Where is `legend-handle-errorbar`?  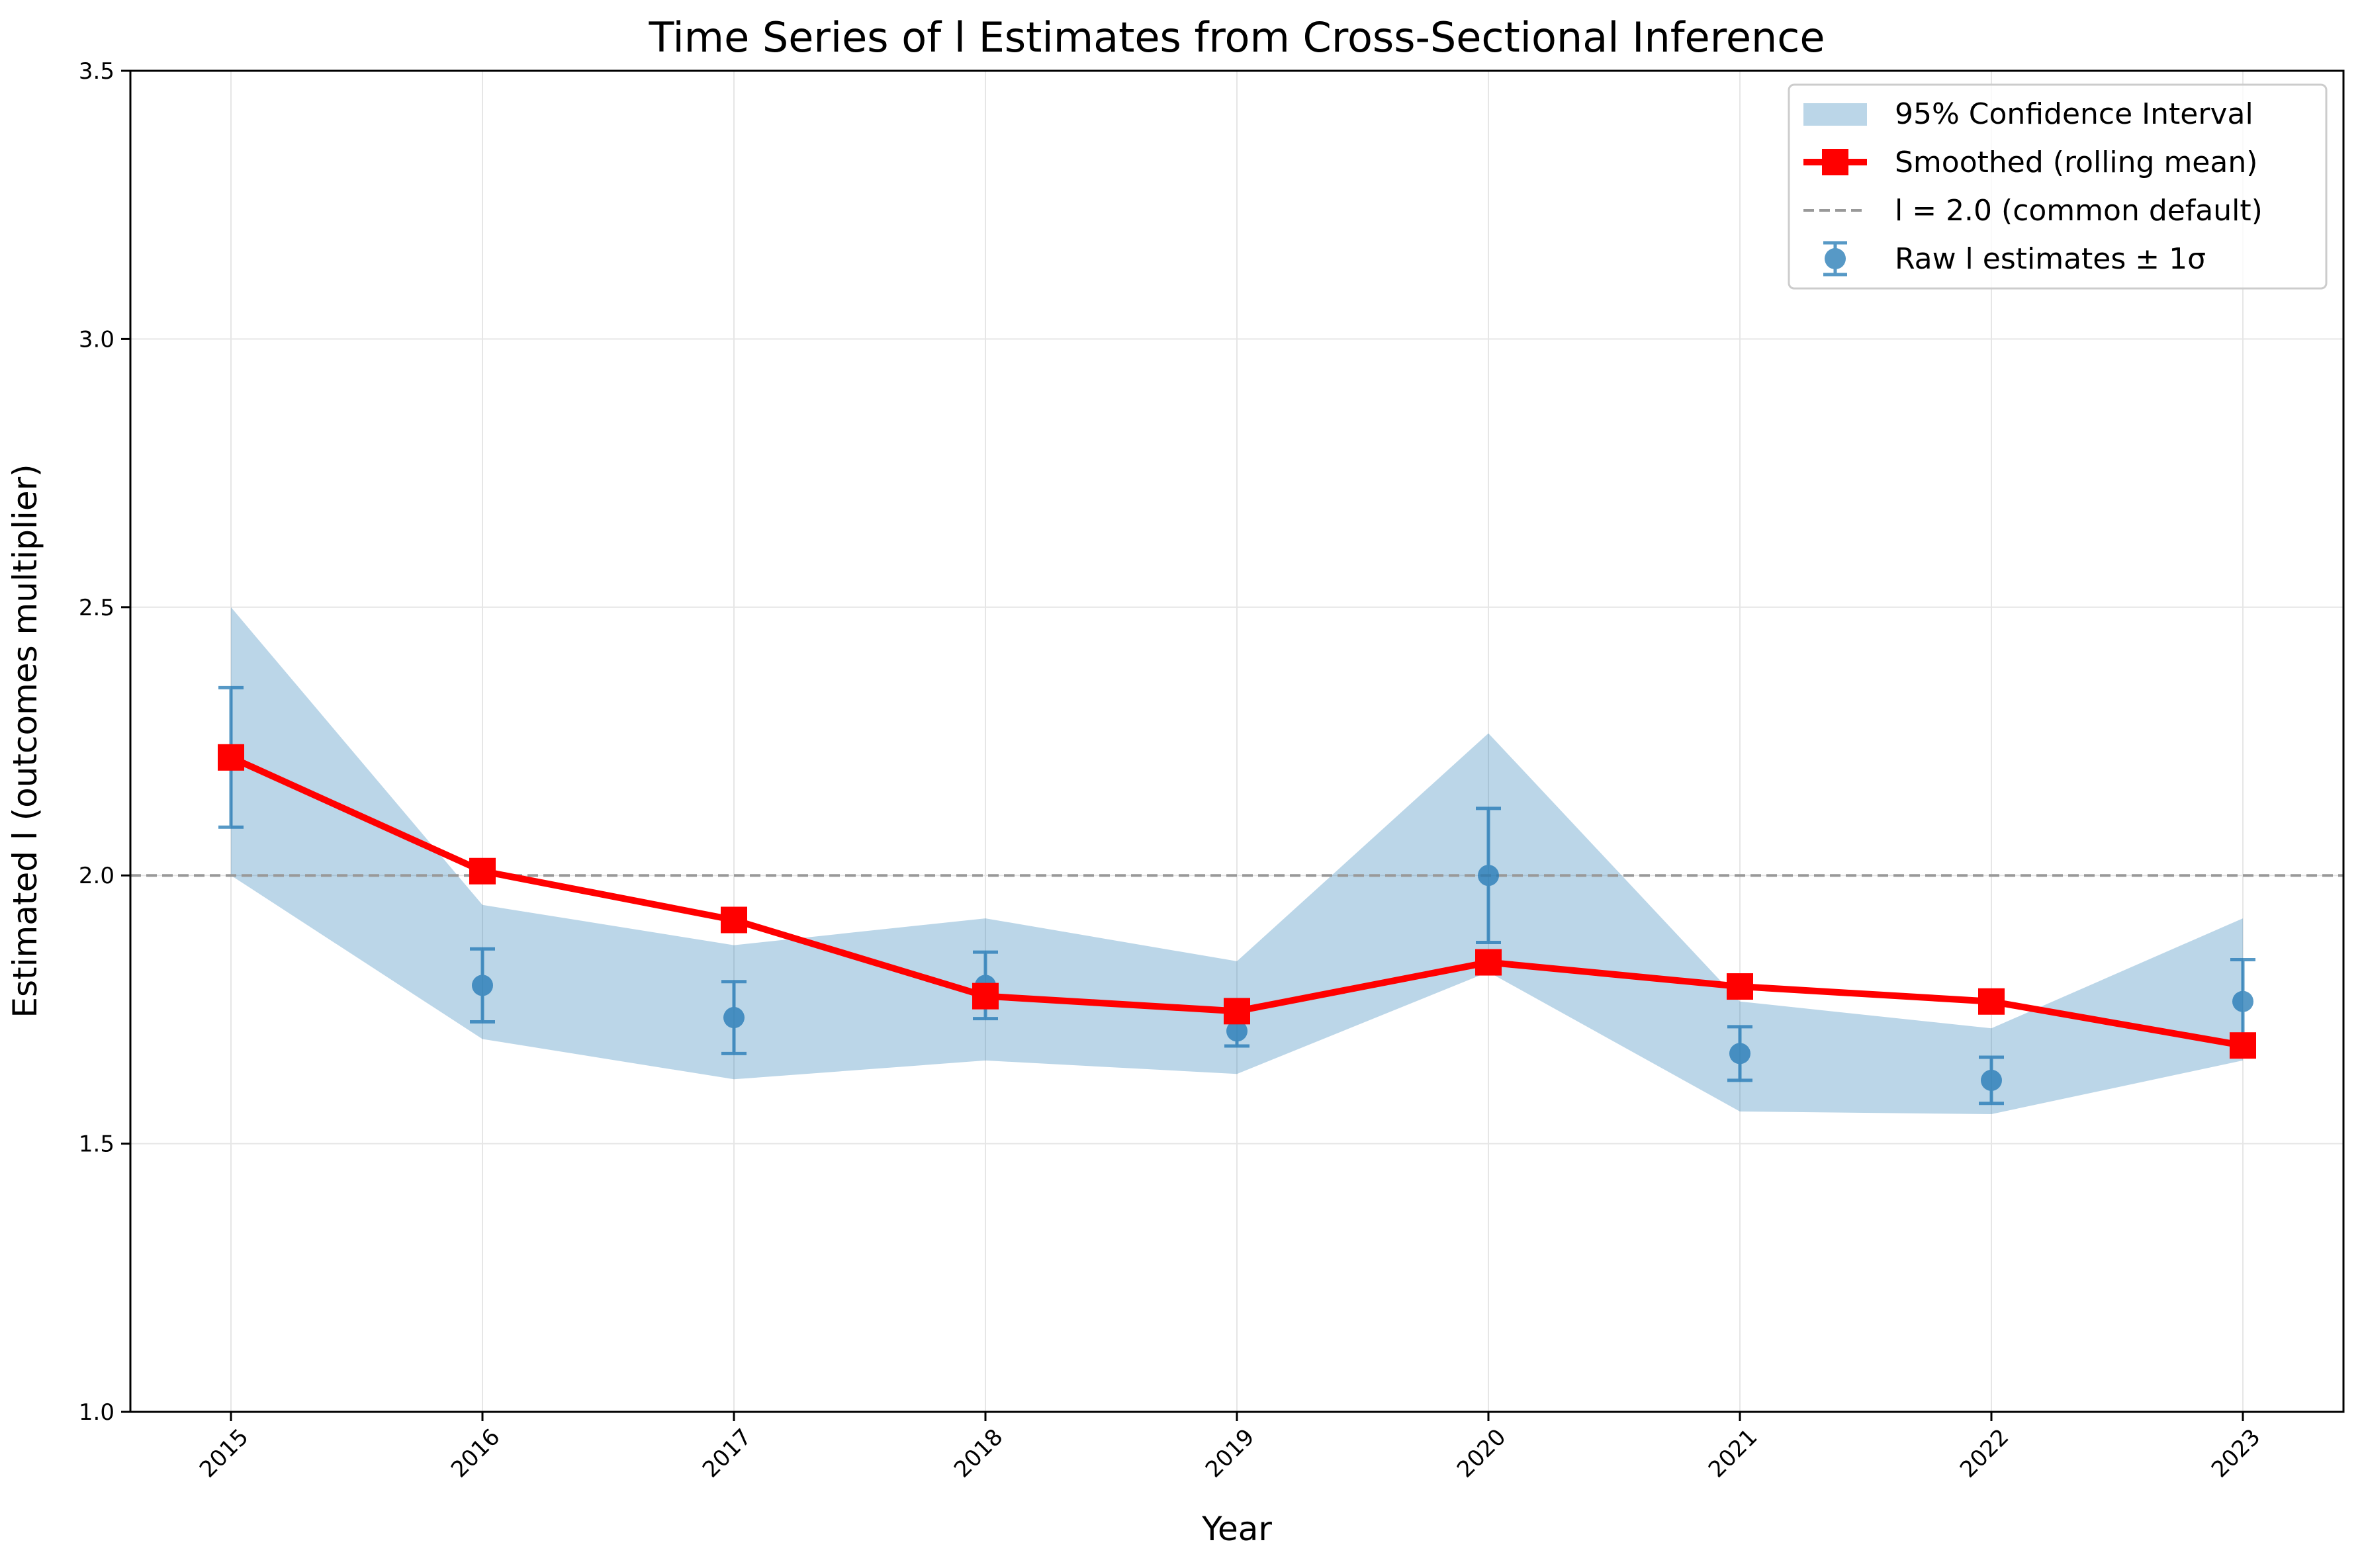 legend-handle-errorbar is located at coordinates (1835, 259).